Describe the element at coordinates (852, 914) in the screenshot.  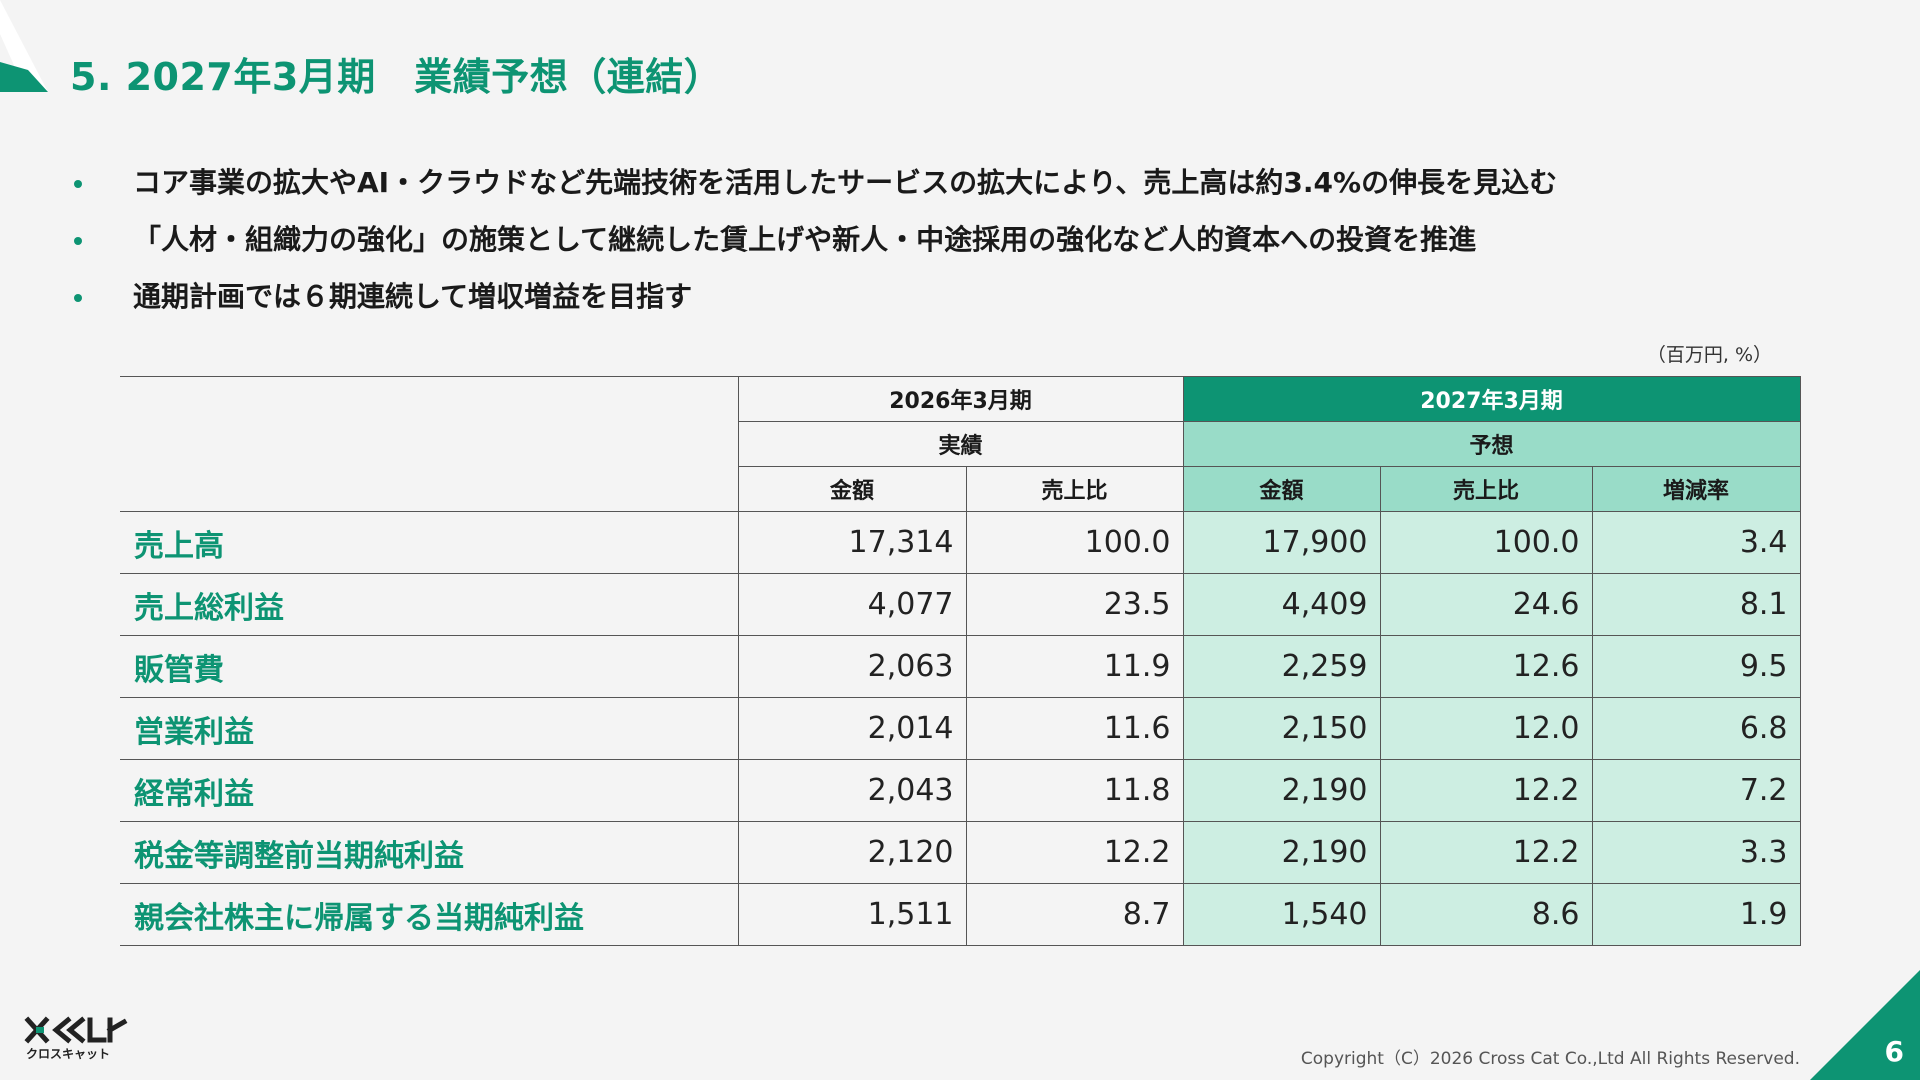
I see `actual-amount-cell: 1,511` at that location.